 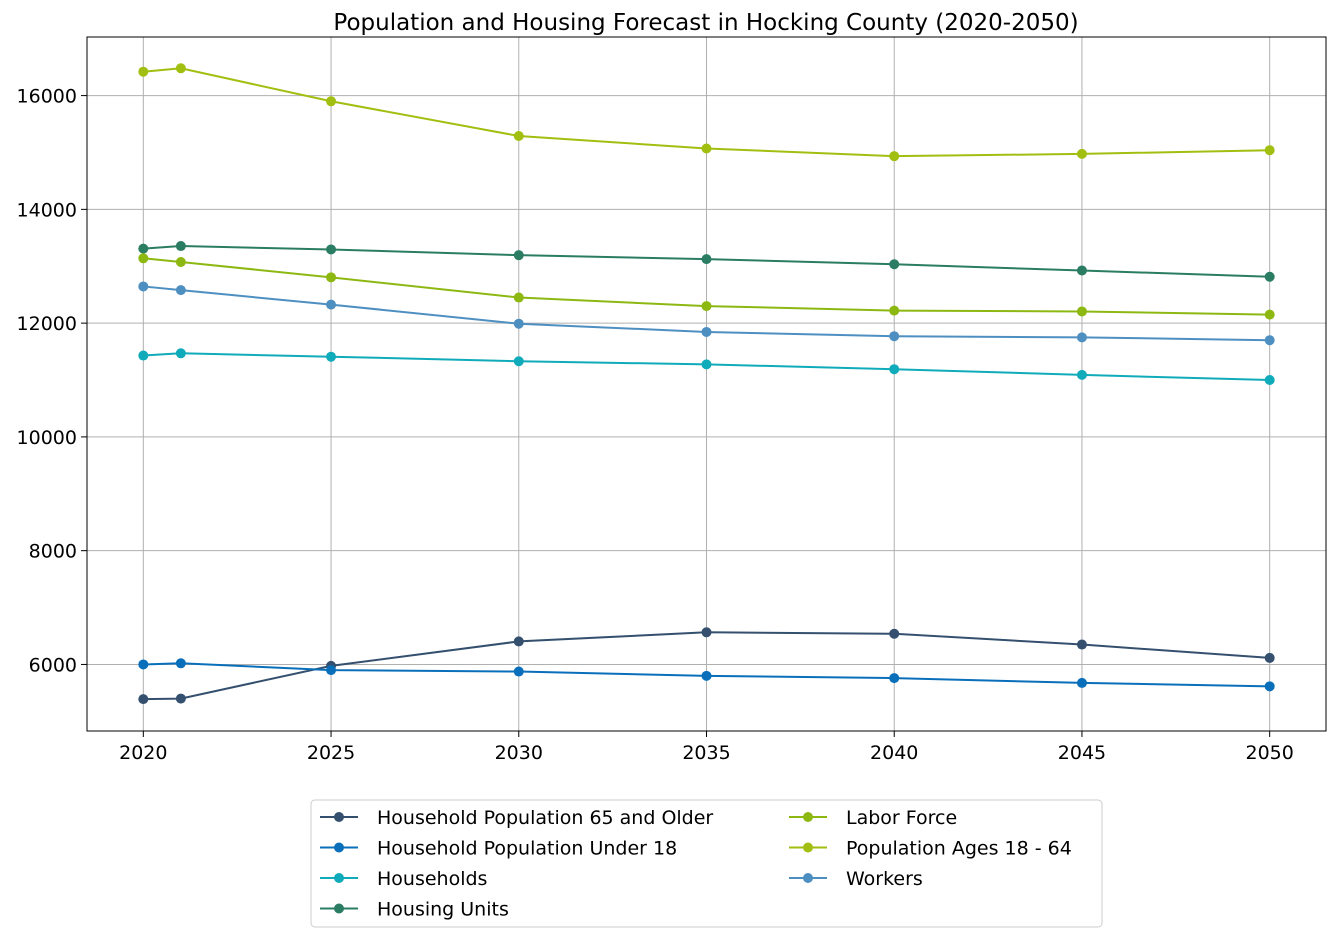 I want to click on legend-label: Household Population 65 and Older, so click(x=545, y=818).